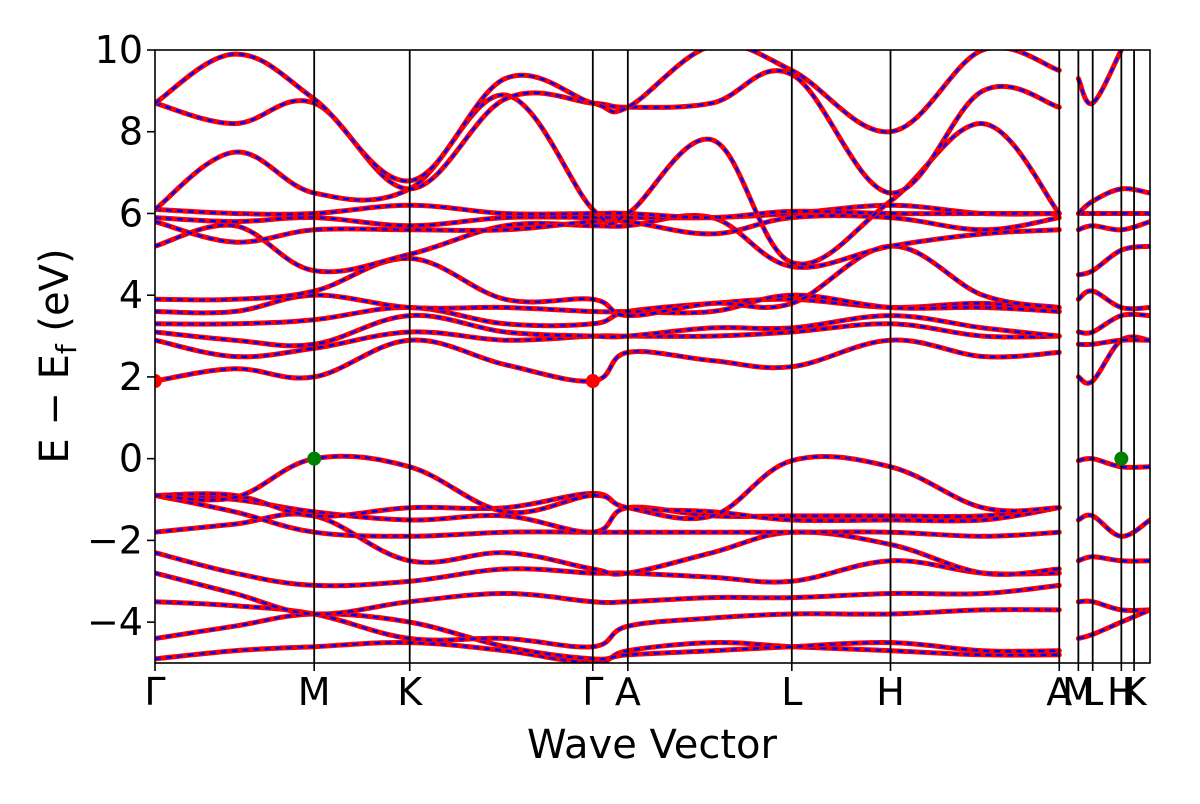 Image resolution: width=1200 pixels, height=804 pixels. What do you see at coordinates (55, 409) in the screenshot?
I see `y-axis-label-main: E − E` at bounding box center [55, 409].